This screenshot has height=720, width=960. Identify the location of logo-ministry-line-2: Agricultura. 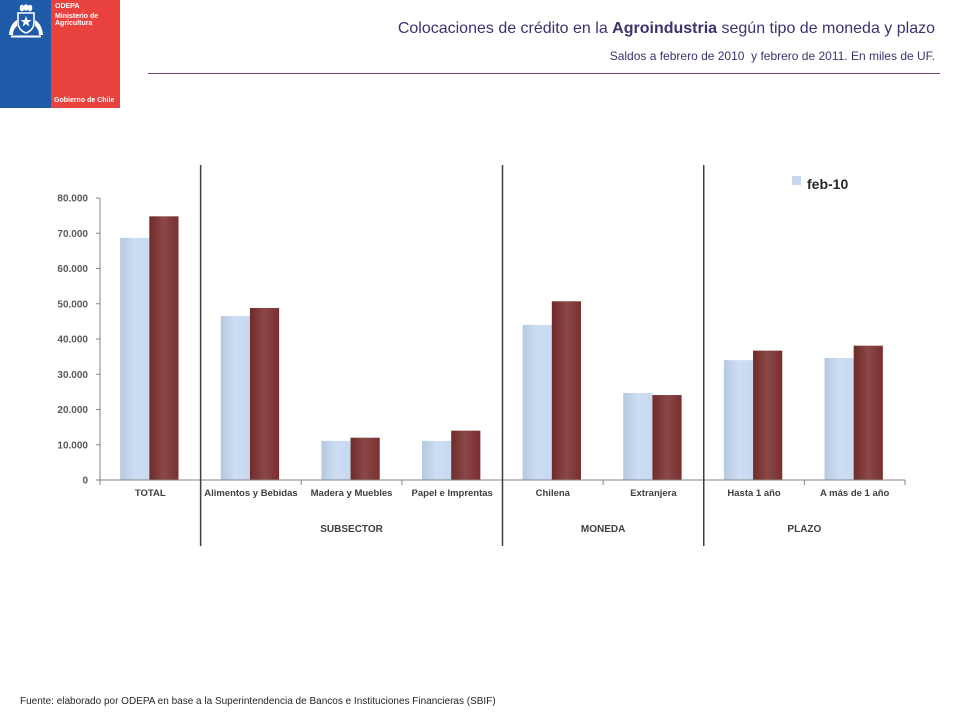
(74, 23).